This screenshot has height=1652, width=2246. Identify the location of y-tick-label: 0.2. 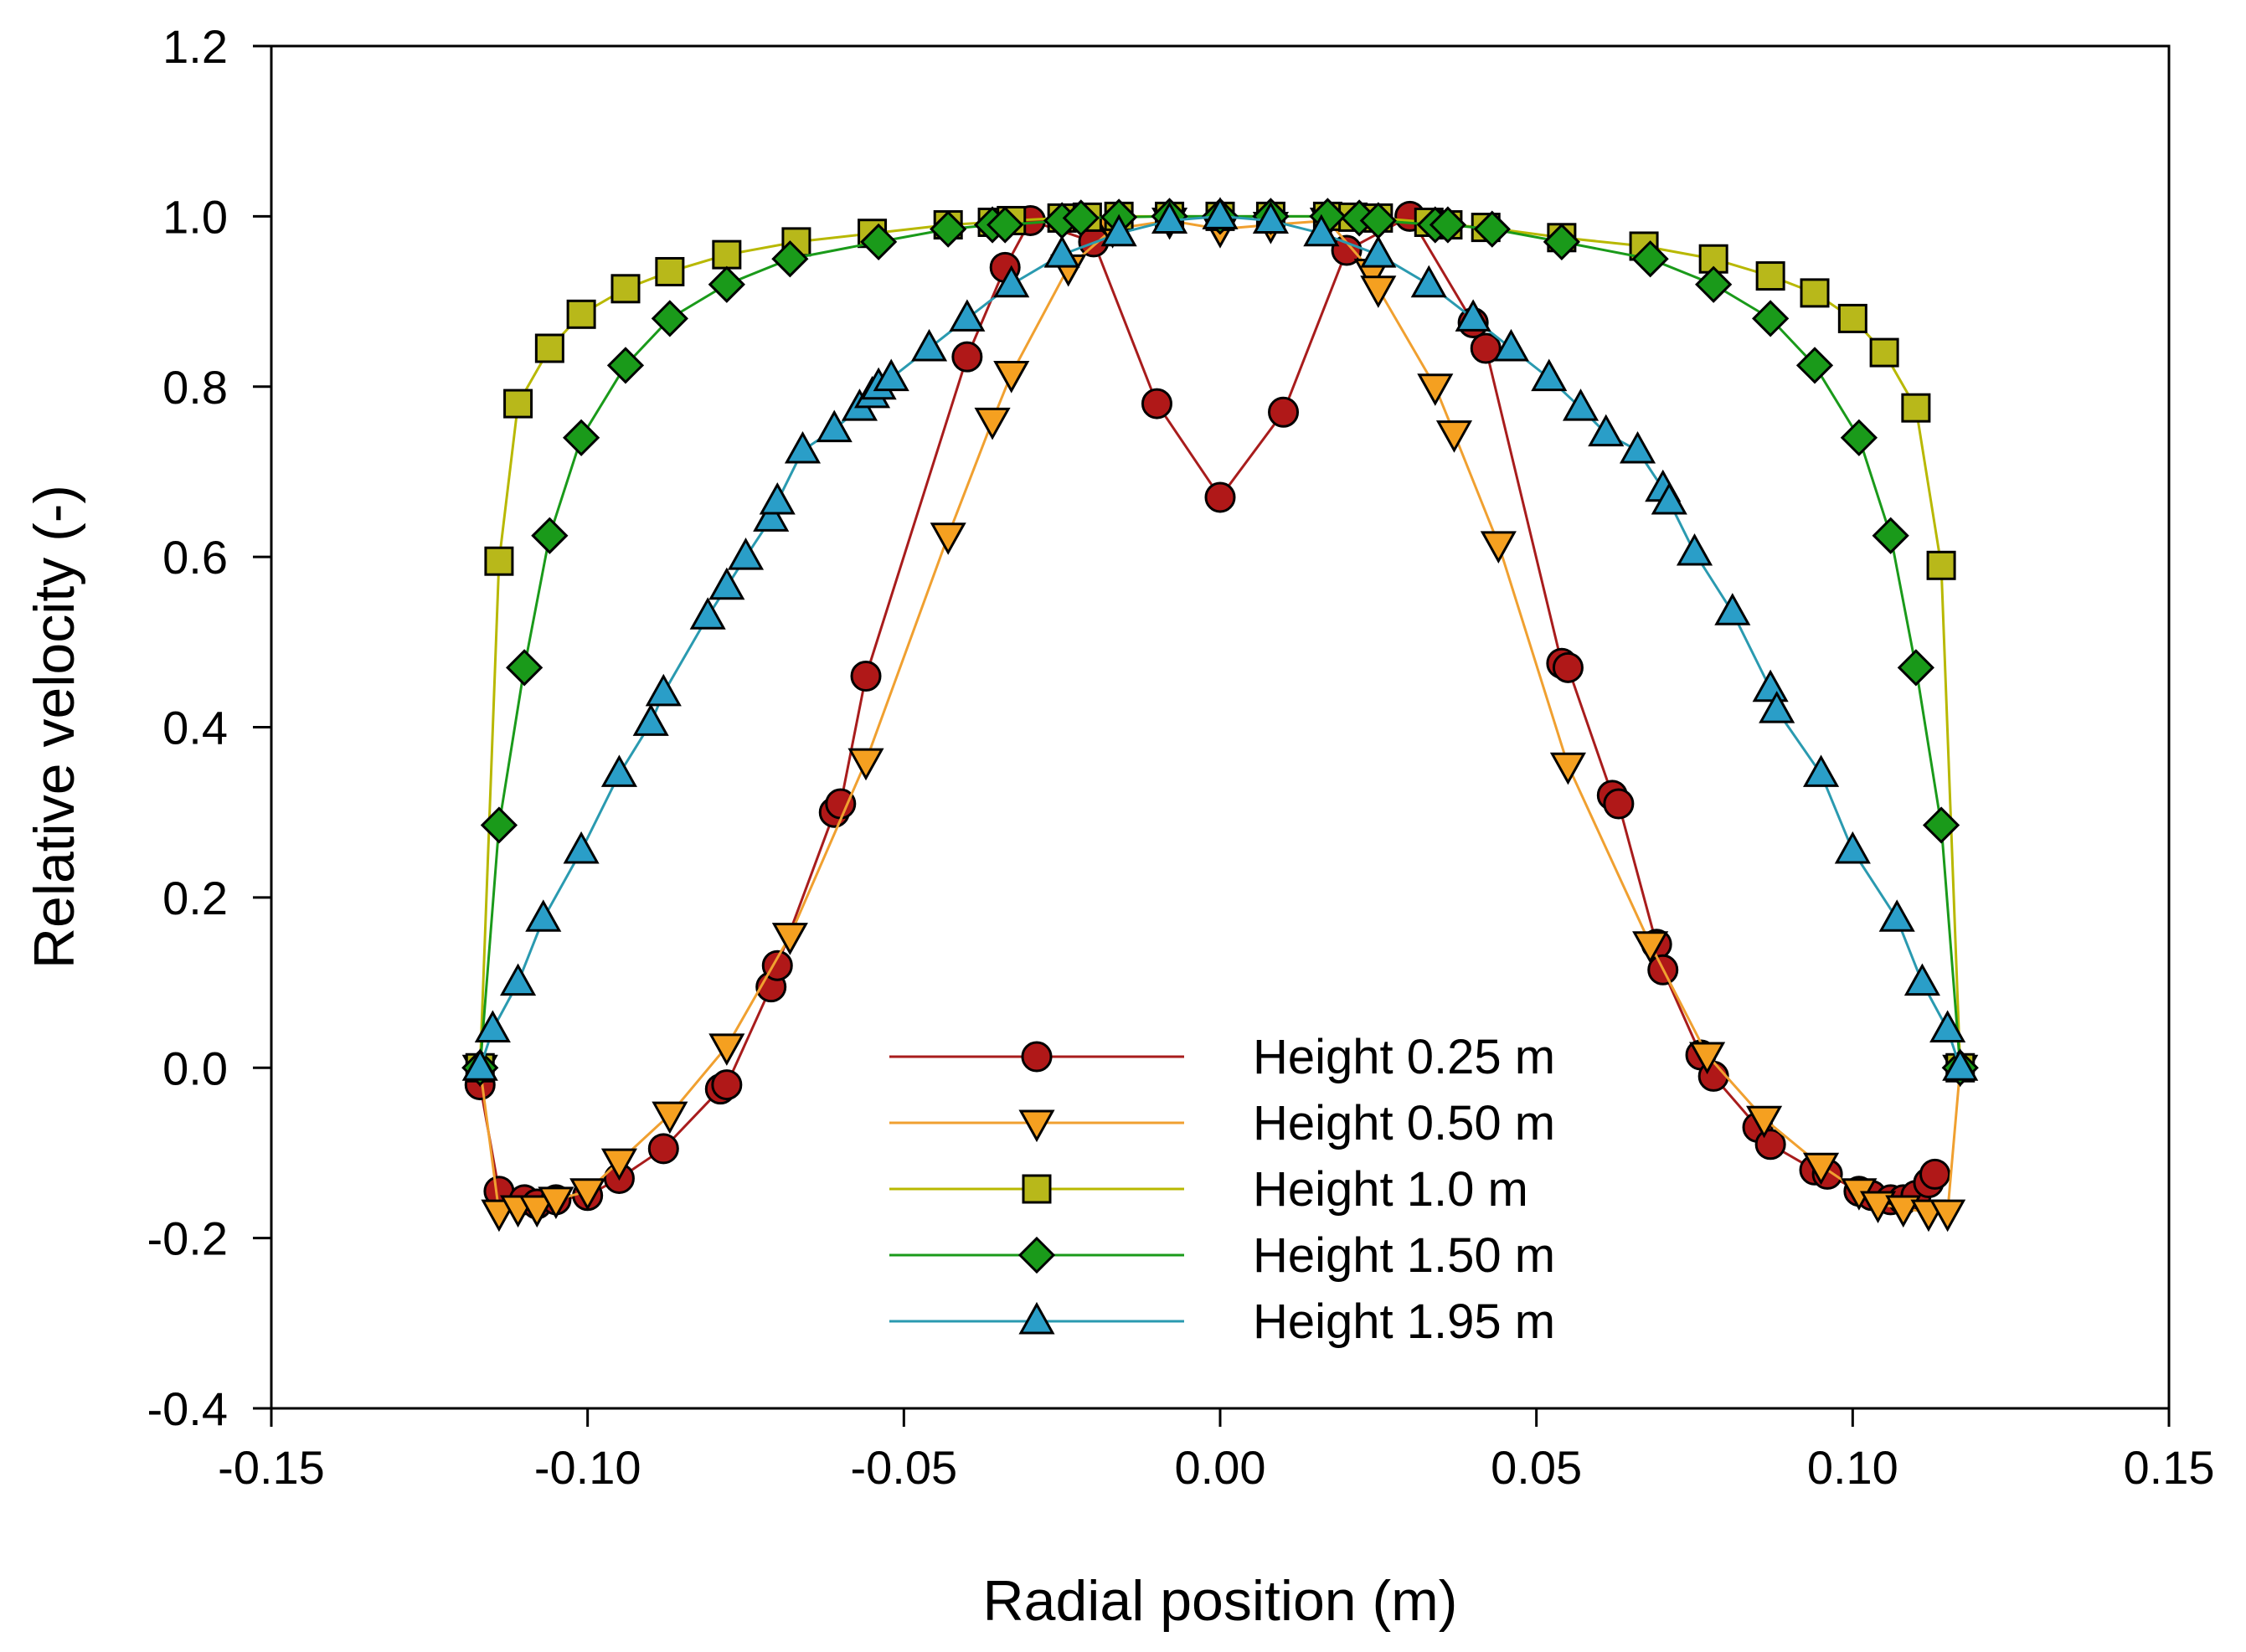
(195, 898).